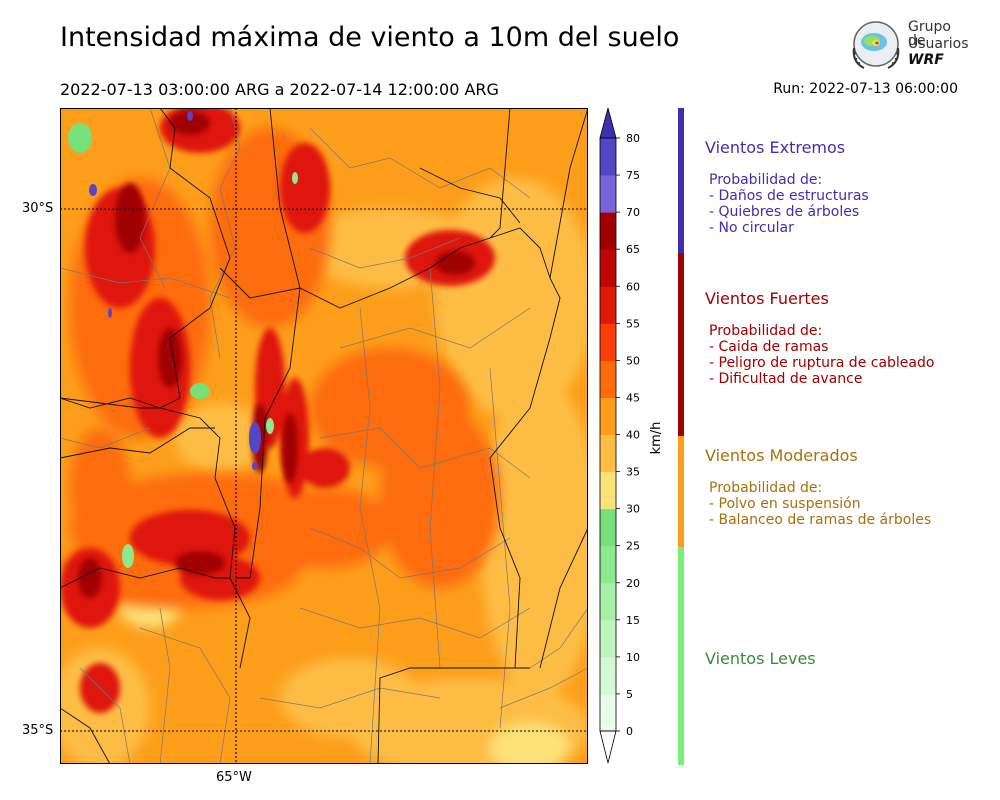  I want to click on colorbar-tick-label: 15, so click(633, 620).